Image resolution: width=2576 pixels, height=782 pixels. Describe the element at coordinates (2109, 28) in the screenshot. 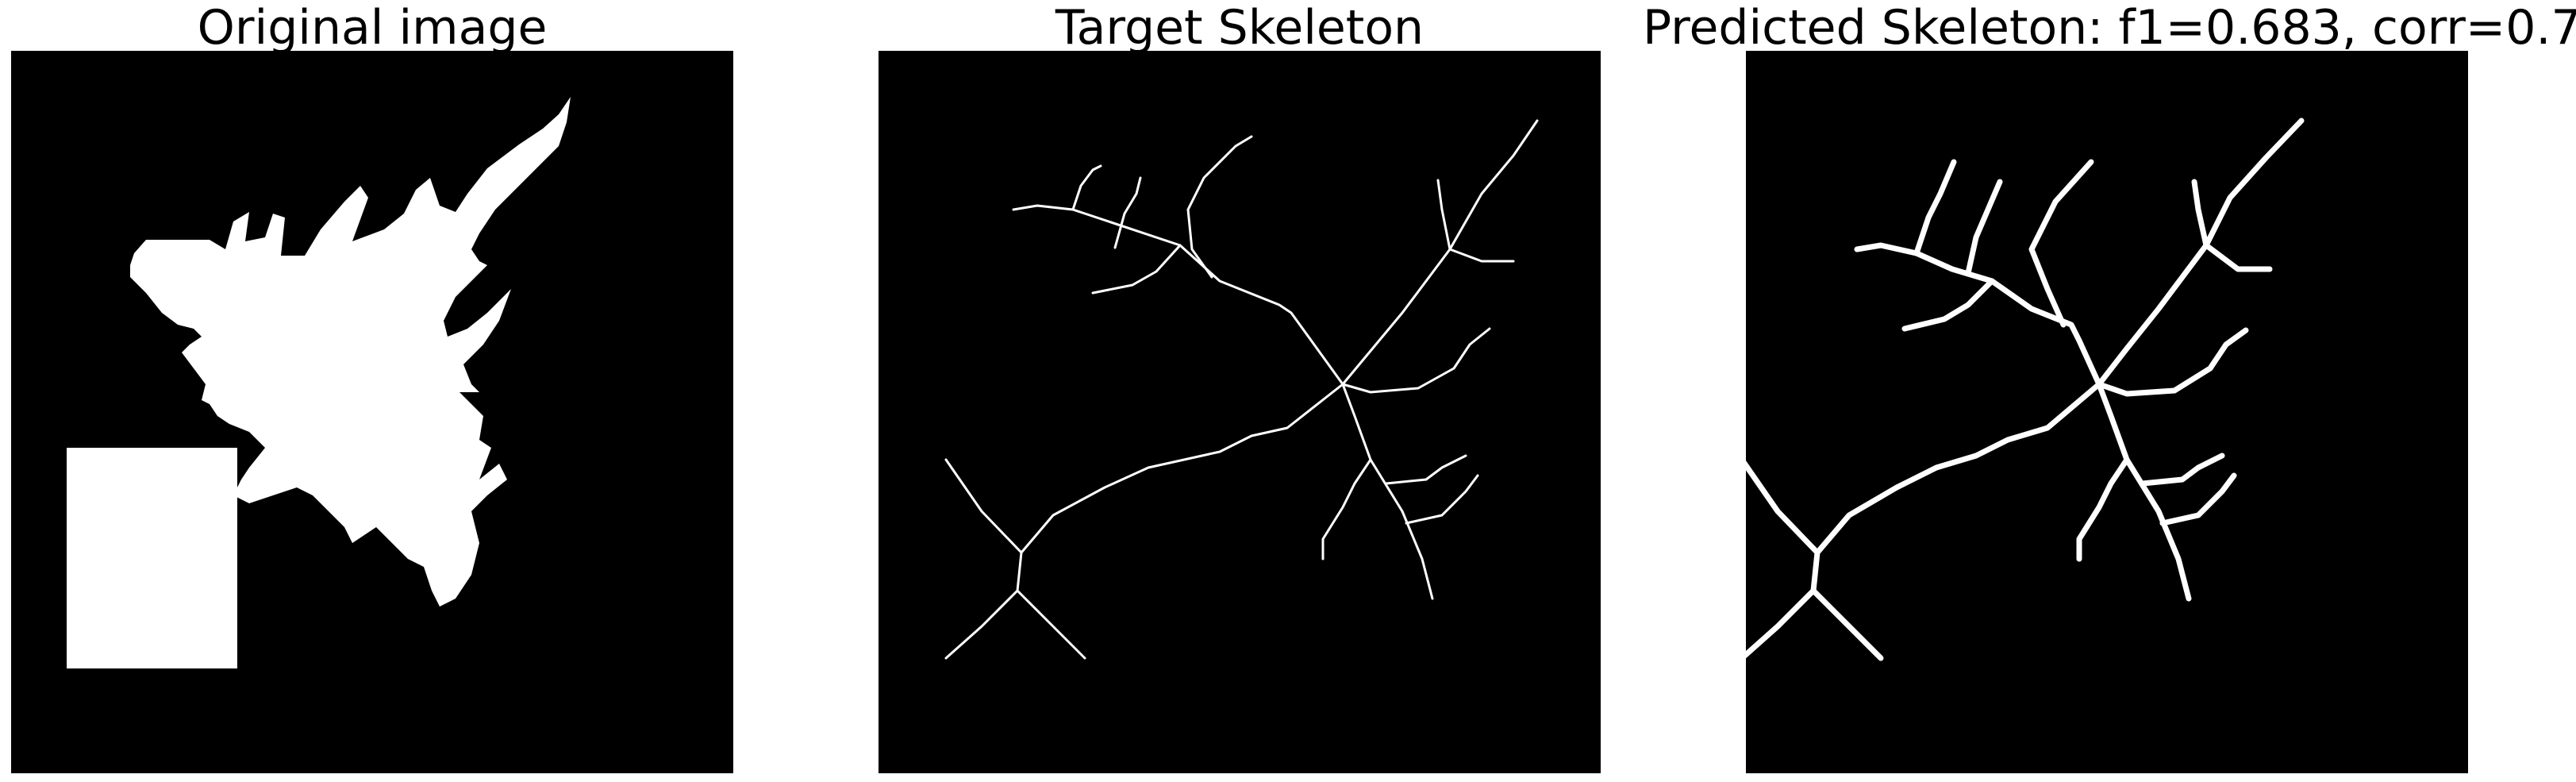

I see `predicted-skeleton-title: Predicted Skeleton: f1=0.683, corr=0.719` at that location.